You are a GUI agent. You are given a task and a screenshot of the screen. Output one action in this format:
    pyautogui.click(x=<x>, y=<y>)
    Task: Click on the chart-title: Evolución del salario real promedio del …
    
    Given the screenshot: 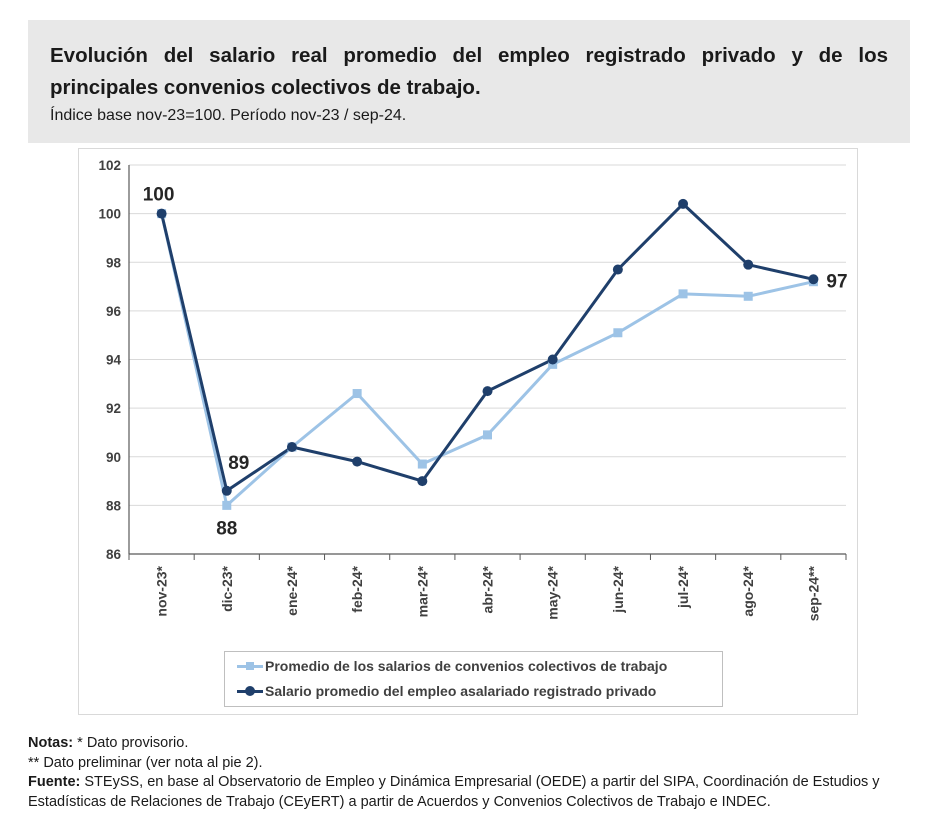 What is the action you would take?
    pyautogui.click(x=469, y=71)
    